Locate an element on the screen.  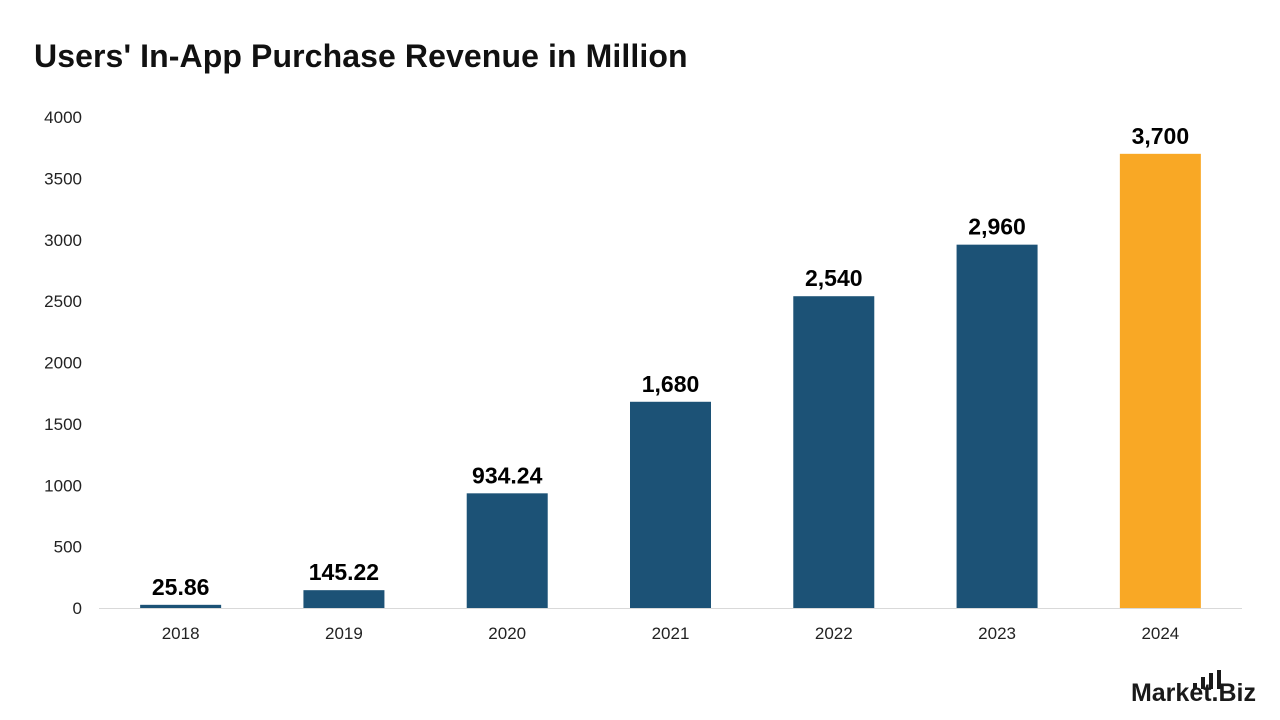
data-label: 934.24 is located at coordinates (507, 475).